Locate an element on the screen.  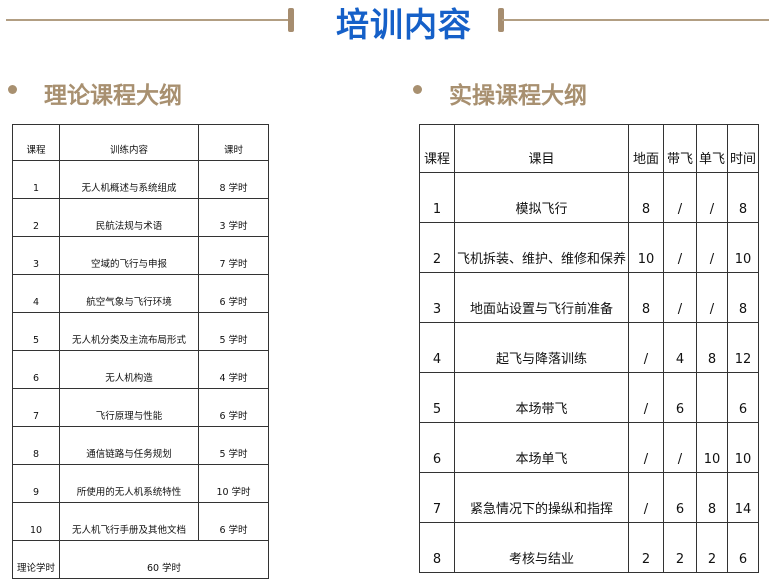
table-row: 4 航空气象与飞行环境 6 学时 is located at coordinates (140, 293).